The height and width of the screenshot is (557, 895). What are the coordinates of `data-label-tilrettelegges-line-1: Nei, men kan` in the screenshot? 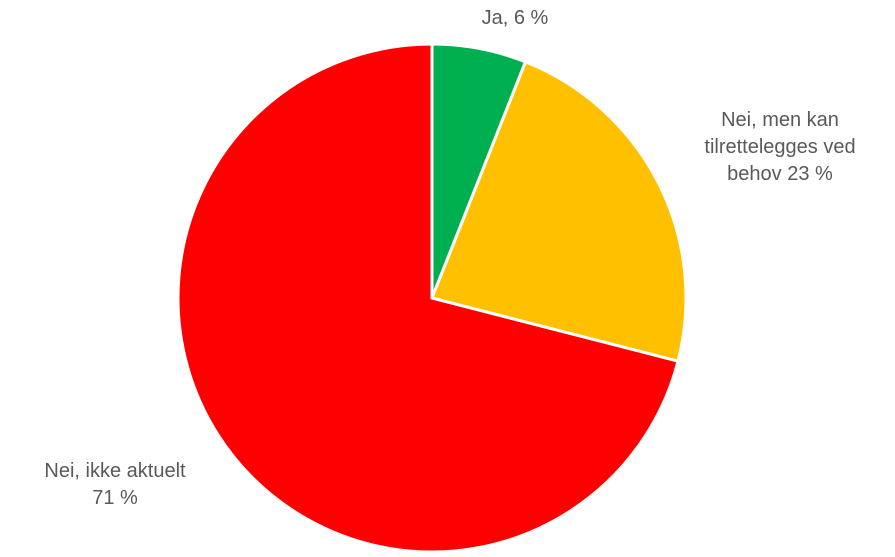 It's located at (780, 120).